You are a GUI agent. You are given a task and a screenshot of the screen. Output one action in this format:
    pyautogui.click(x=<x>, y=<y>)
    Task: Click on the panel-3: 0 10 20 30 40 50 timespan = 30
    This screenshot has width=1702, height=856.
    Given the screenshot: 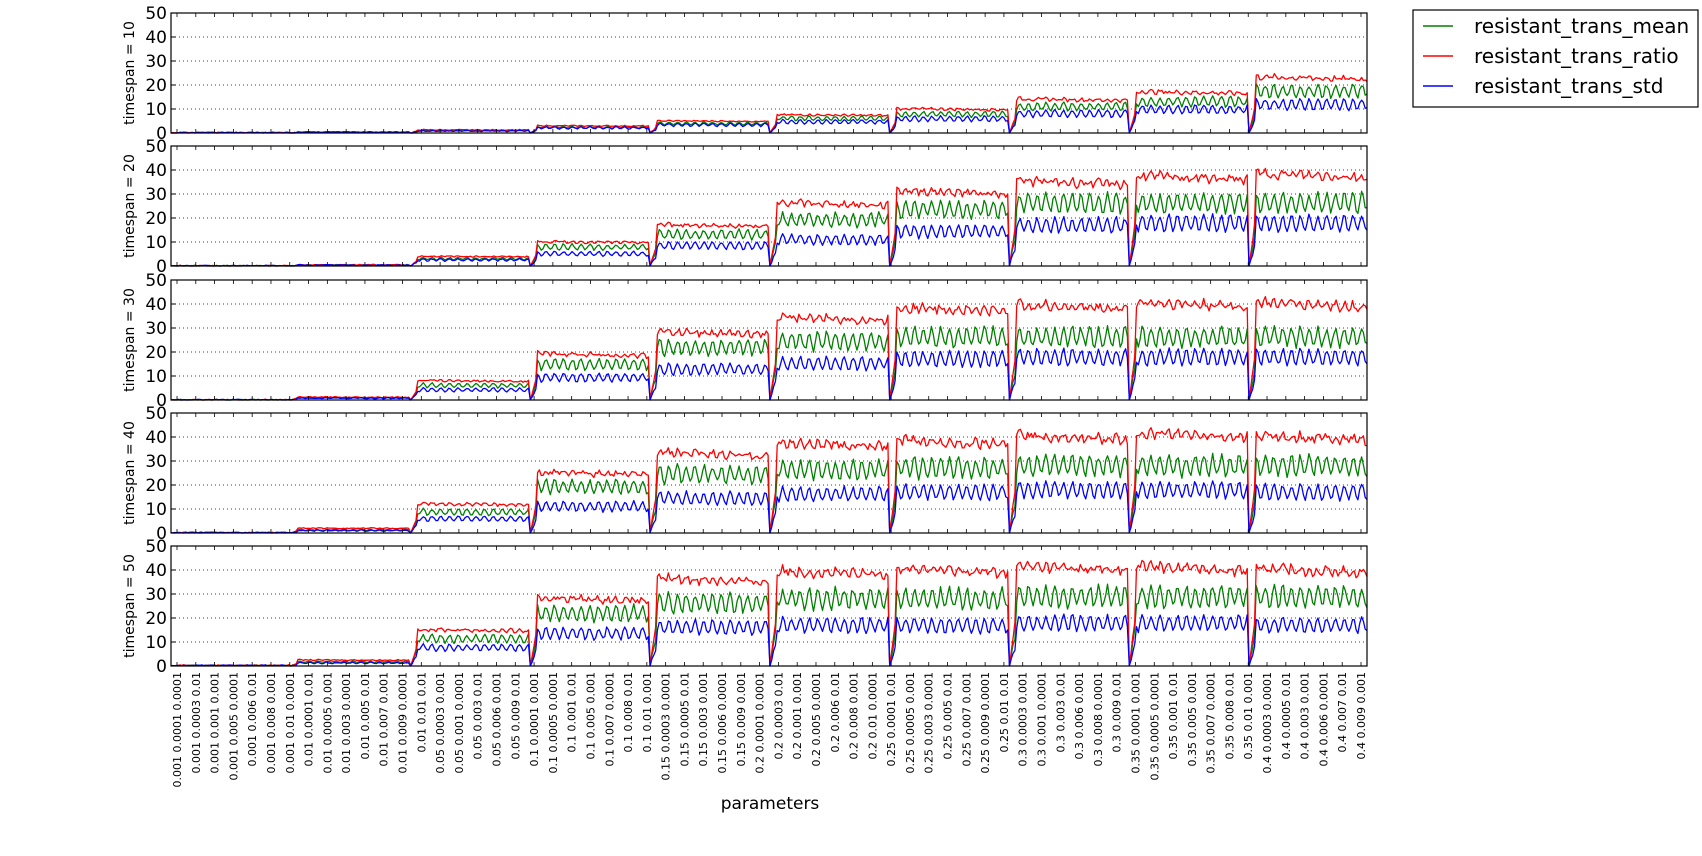 What is the action you would take?
    pyautogui.click(x=745, y=341)
    